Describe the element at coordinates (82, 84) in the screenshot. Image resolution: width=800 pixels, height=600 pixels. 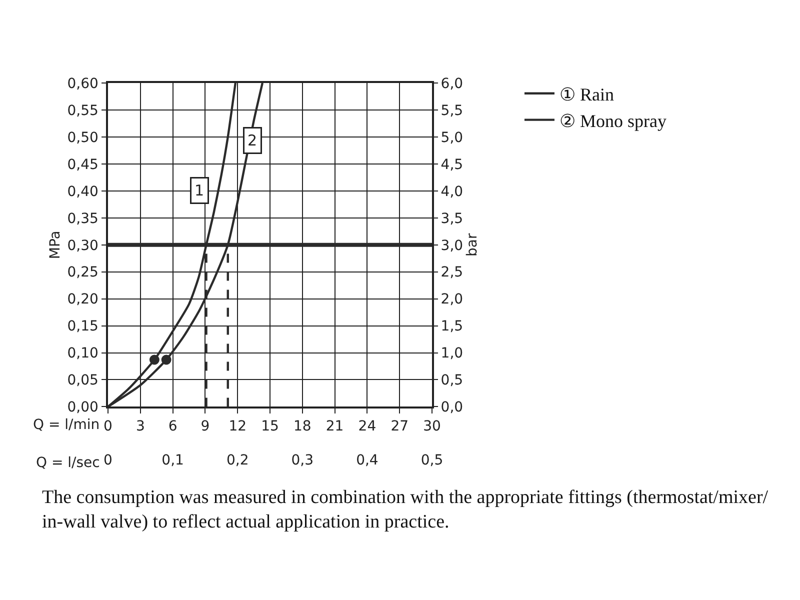
I see `y-tick-label: 0,60` at that location.